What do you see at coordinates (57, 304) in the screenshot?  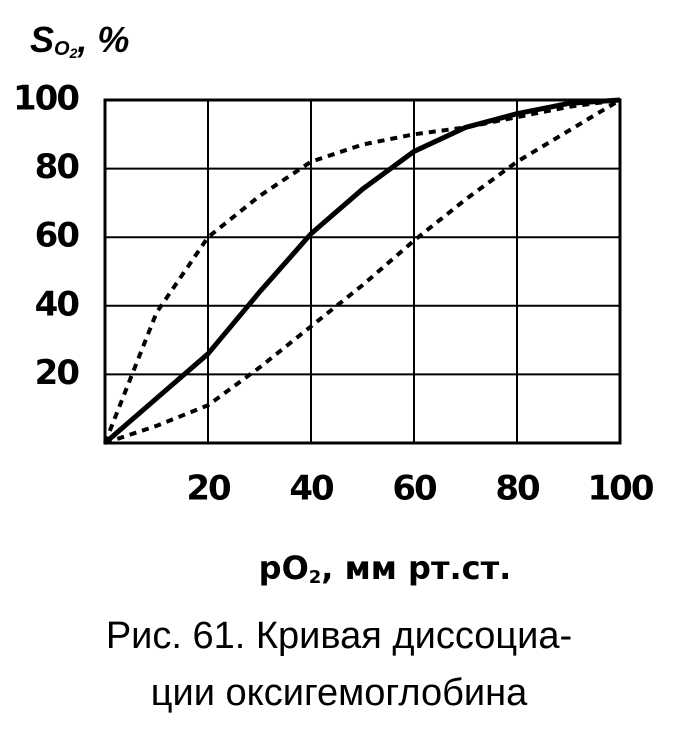 I see `y-tick-label: 40` at bounding box center [57, 304].